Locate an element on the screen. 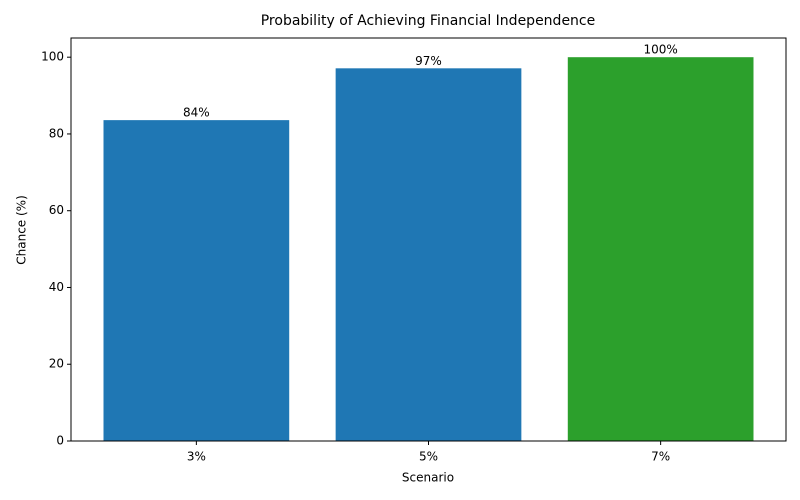 The width and height of the screenshot is (800, 500). y-tick-label: 80 is located at coordinates (56, 133).